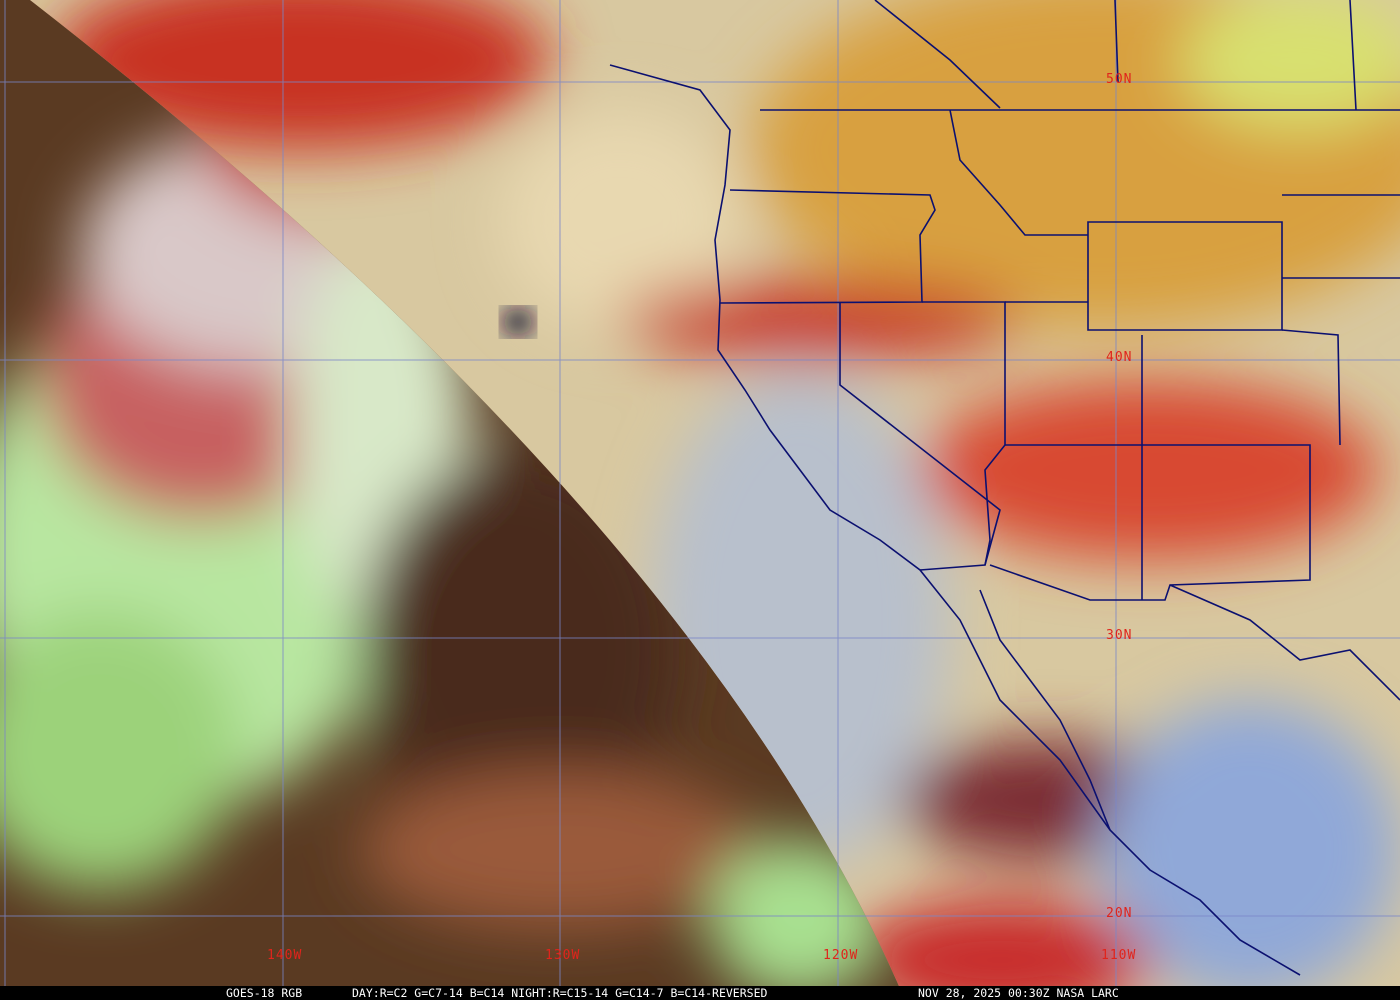 This screenshot has width=1400, height=1000. I want to click on lat-label-50n: 50N, so click(1119, 79).